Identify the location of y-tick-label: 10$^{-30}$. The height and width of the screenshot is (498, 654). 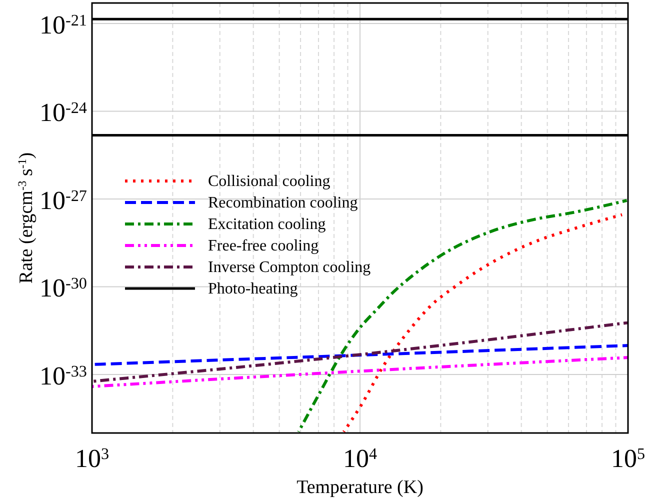
(63, 288).